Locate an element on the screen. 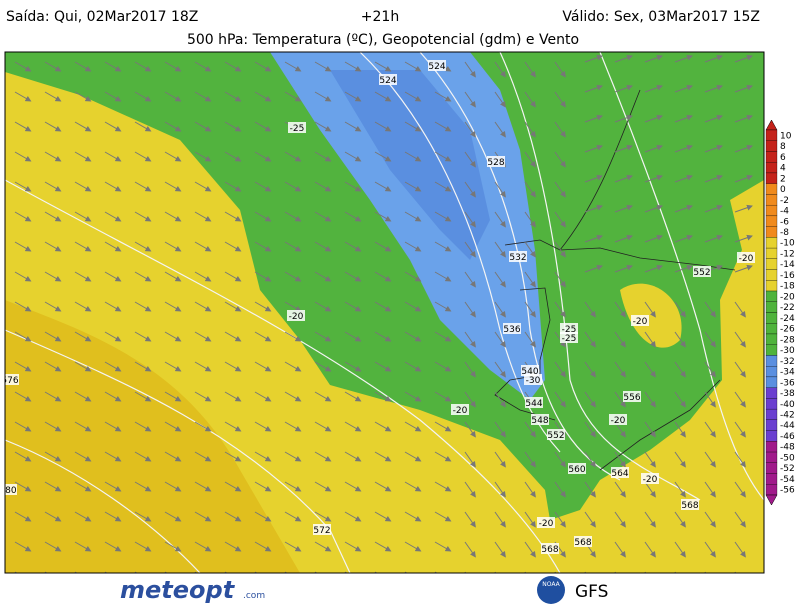 The height and width of the screenshot is (608, 800). colorbar-label: -44 is located at coordinates (787, 426).